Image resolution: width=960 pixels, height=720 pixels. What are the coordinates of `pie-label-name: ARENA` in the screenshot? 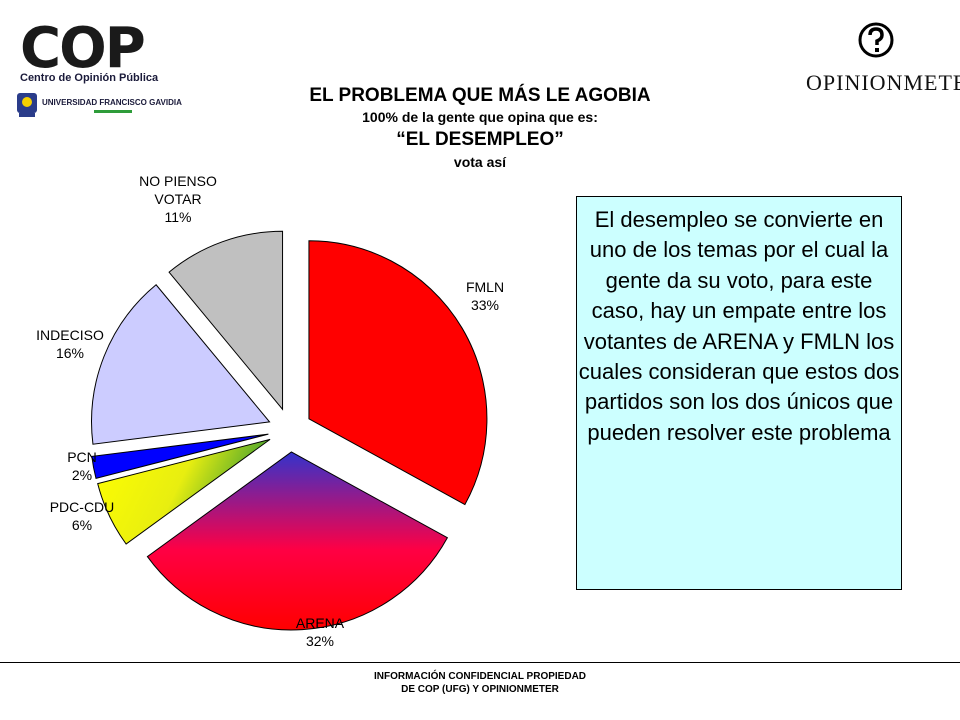 It's located at (320, 623).